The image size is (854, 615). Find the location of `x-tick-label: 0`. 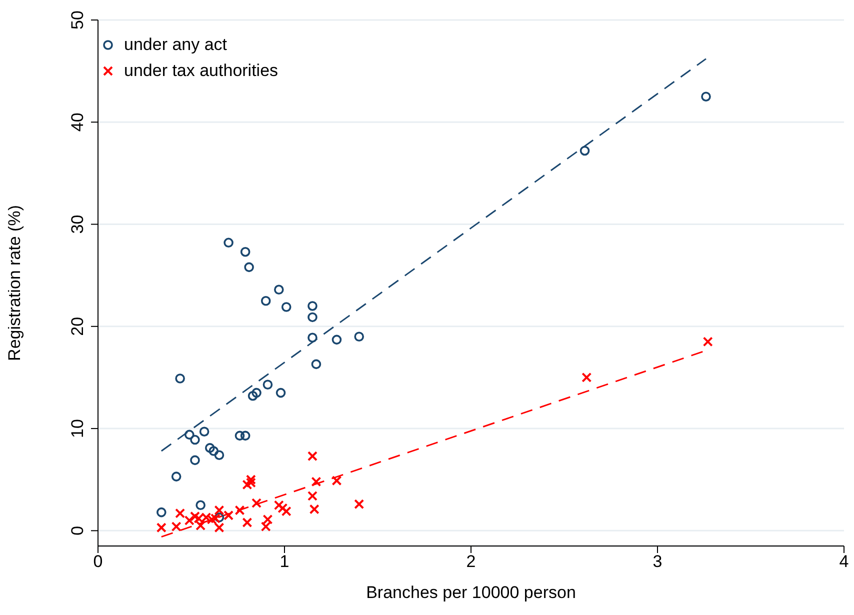

x-tick-label: 0 is located at coordinates (98, 562).